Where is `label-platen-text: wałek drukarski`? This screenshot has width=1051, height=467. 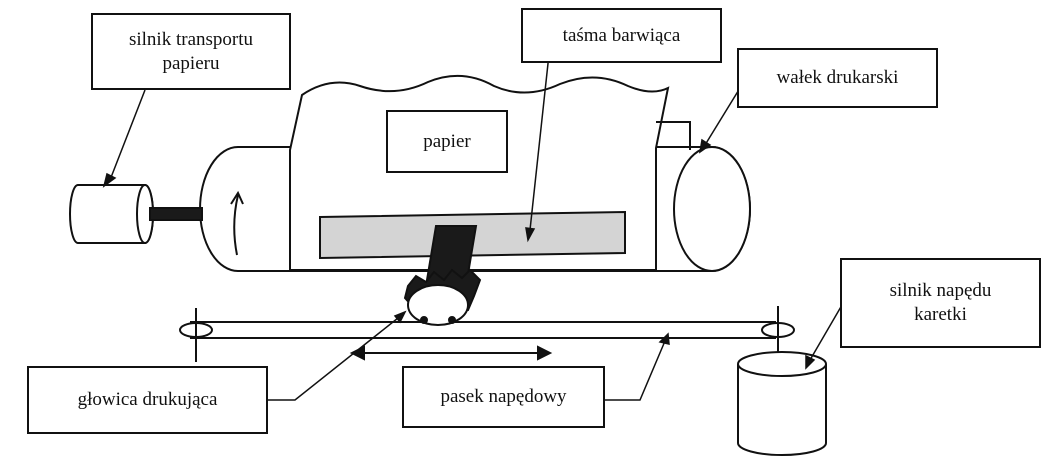
label-platen-text: wałek drukarski is located at coordinates (837, 77).